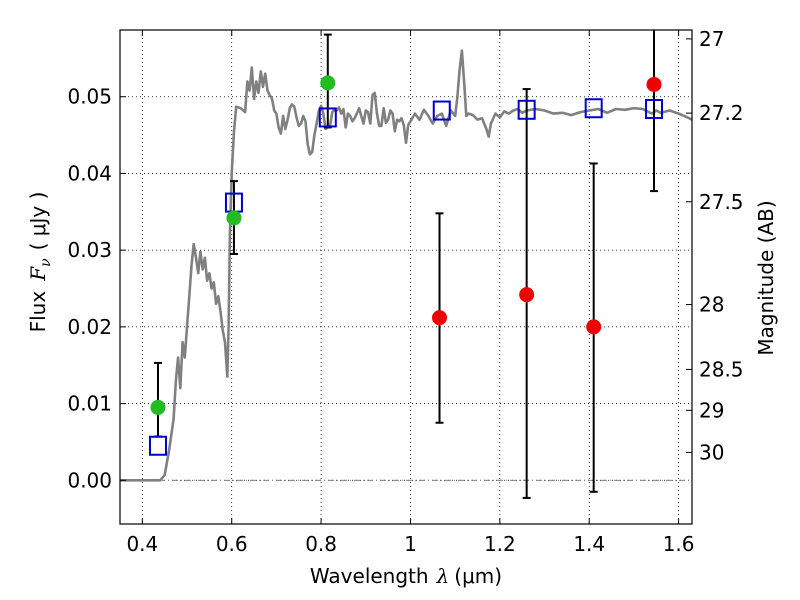 This screenshot has width=800, height=600. Describe the element at coordinates (89, 404) in the screenshot. I see `y-tick-label: 0.01` at that location.